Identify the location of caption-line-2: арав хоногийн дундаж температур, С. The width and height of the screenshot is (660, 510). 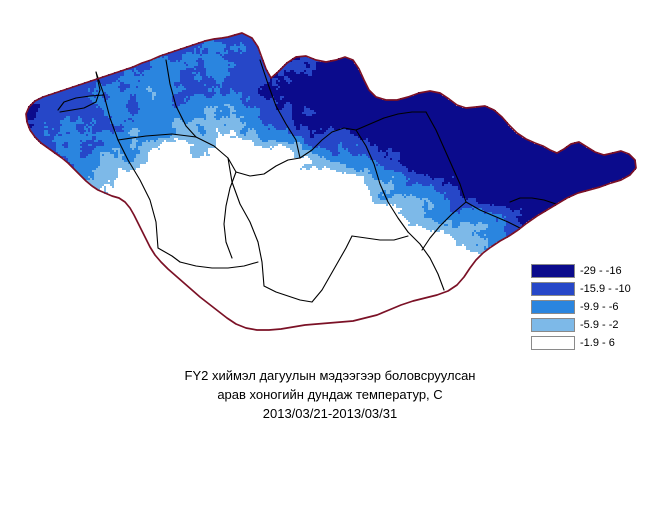
(330, 394).